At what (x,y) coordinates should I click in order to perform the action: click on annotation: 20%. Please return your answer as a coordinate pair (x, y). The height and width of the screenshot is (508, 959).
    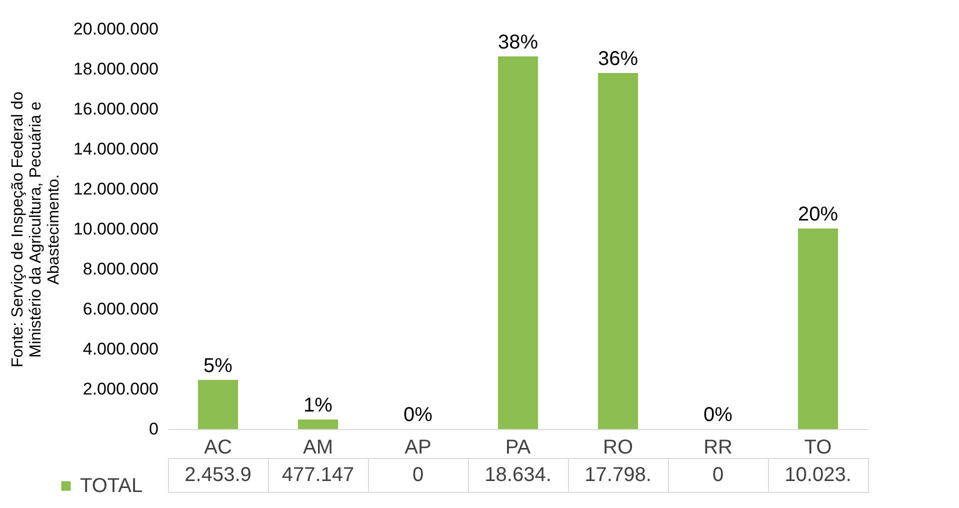
    Looking at the image, I should click on (818, 215).